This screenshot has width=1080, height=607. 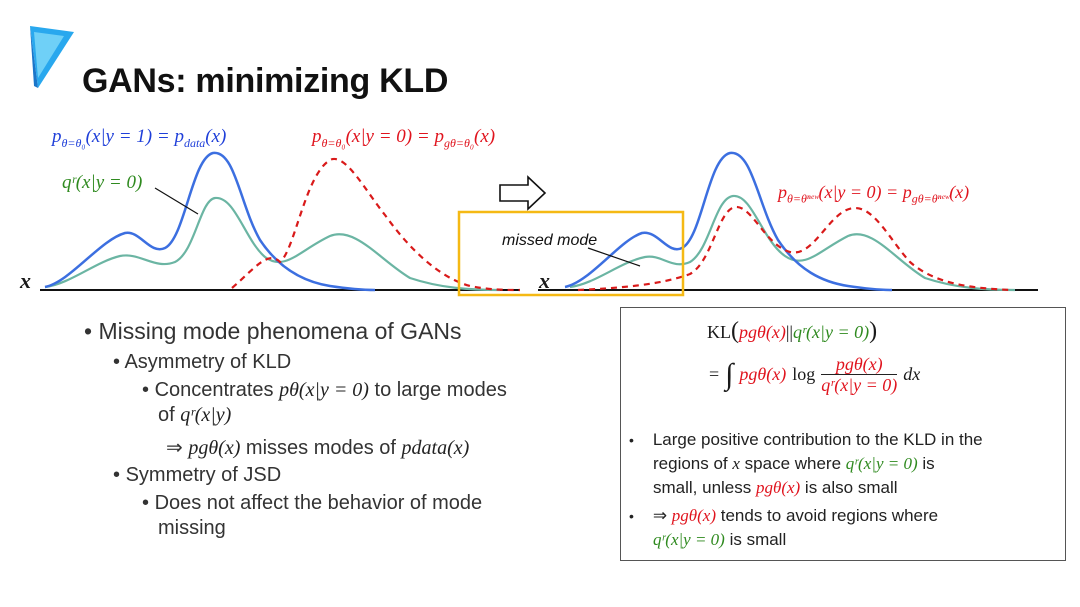 I want to click on slide-title: GANs: minimizing KLD, so click(x=265, y=81).